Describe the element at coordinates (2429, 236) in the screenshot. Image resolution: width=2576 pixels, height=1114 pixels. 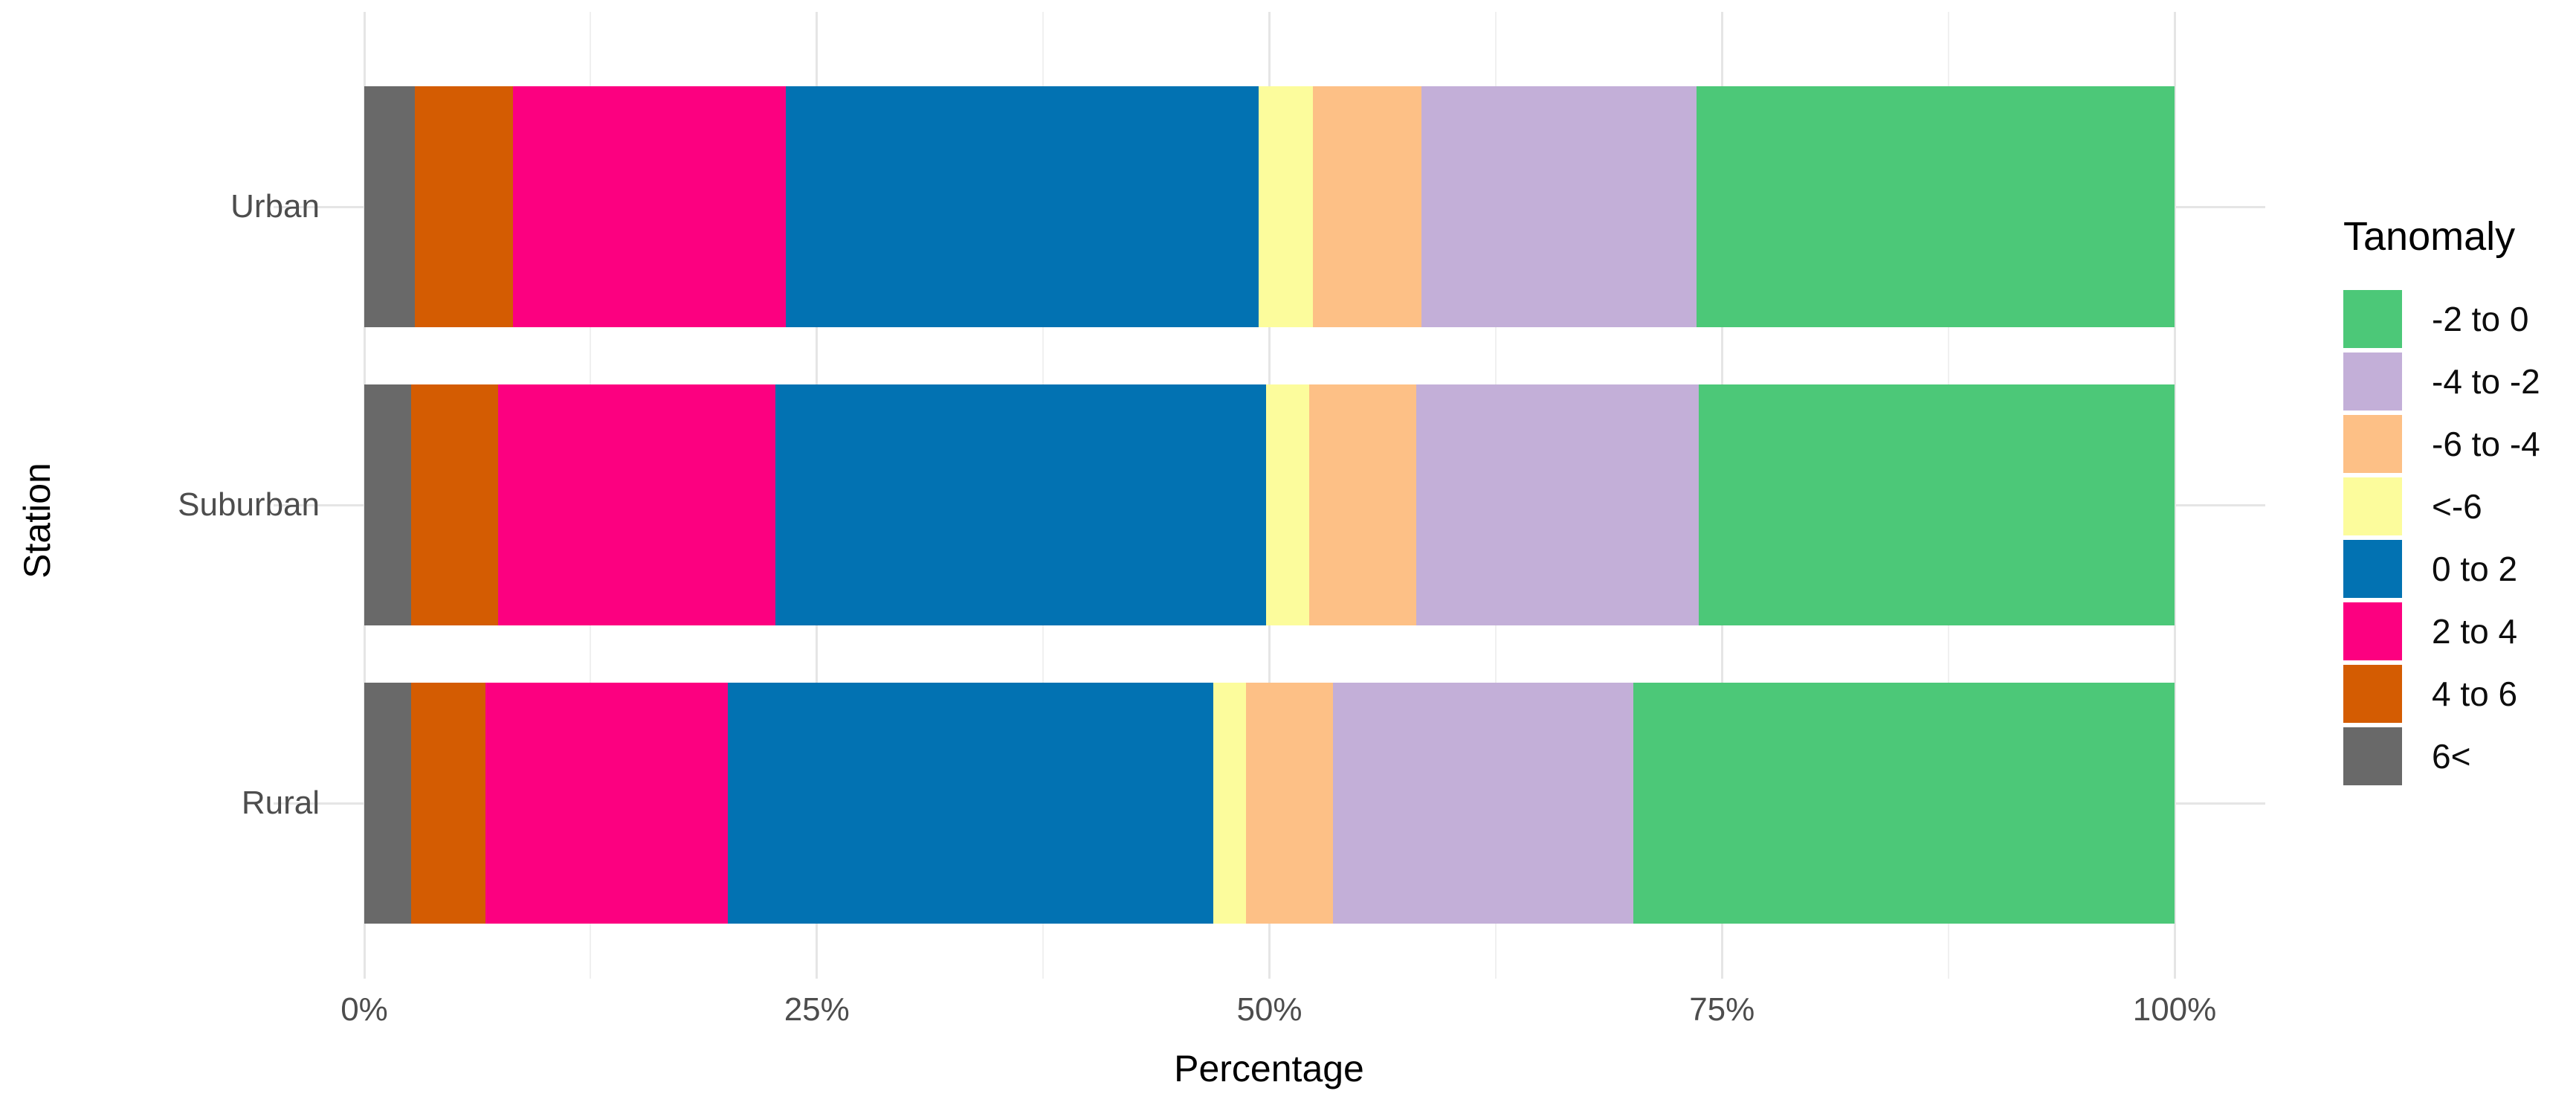
I see `legend-title: Tanomaly` at that location.